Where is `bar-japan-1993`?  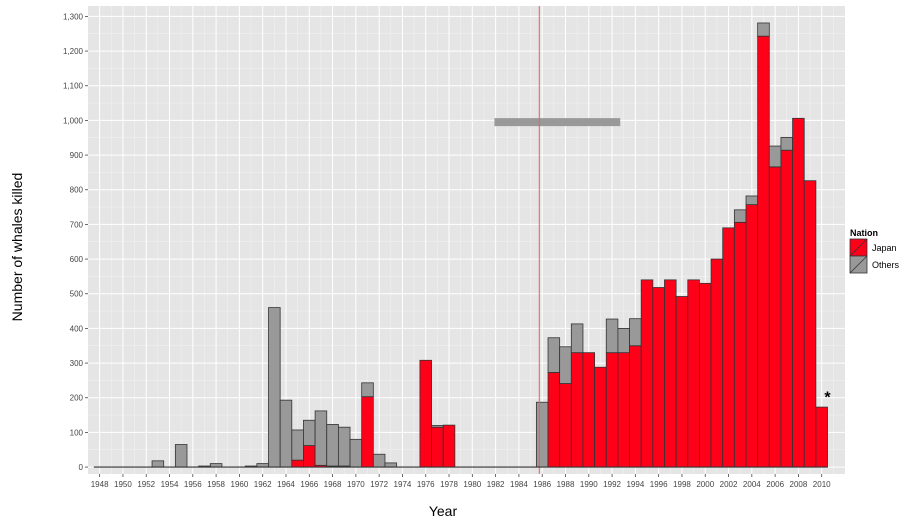 bar-japan-1993 is located at coordinates (623, 410).